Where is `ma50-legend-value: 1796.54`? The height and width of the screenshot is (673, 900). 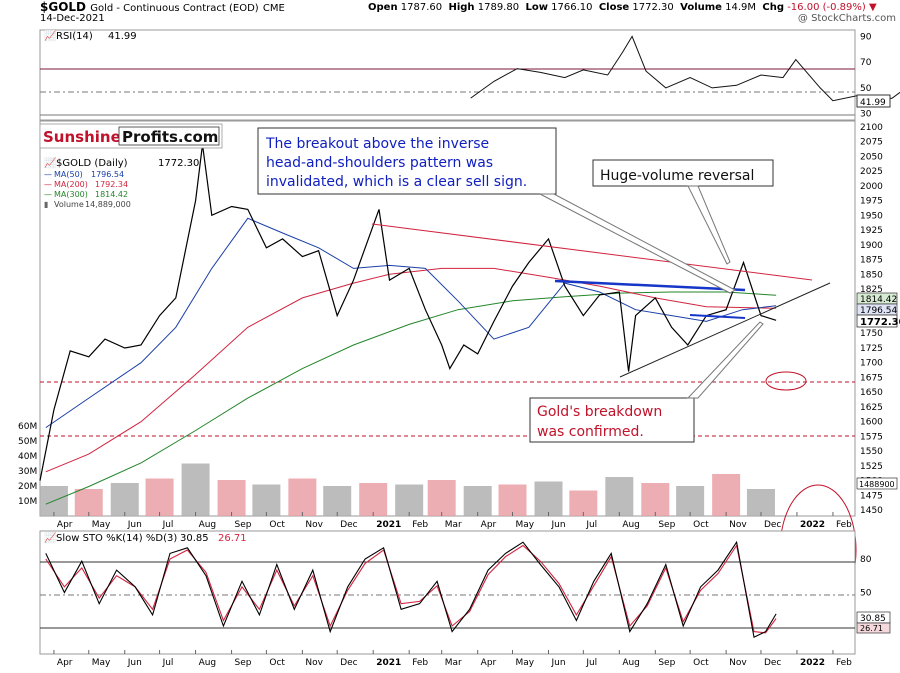 ma50-legend-value: 1796.54 is located at coordinates (107, 174).